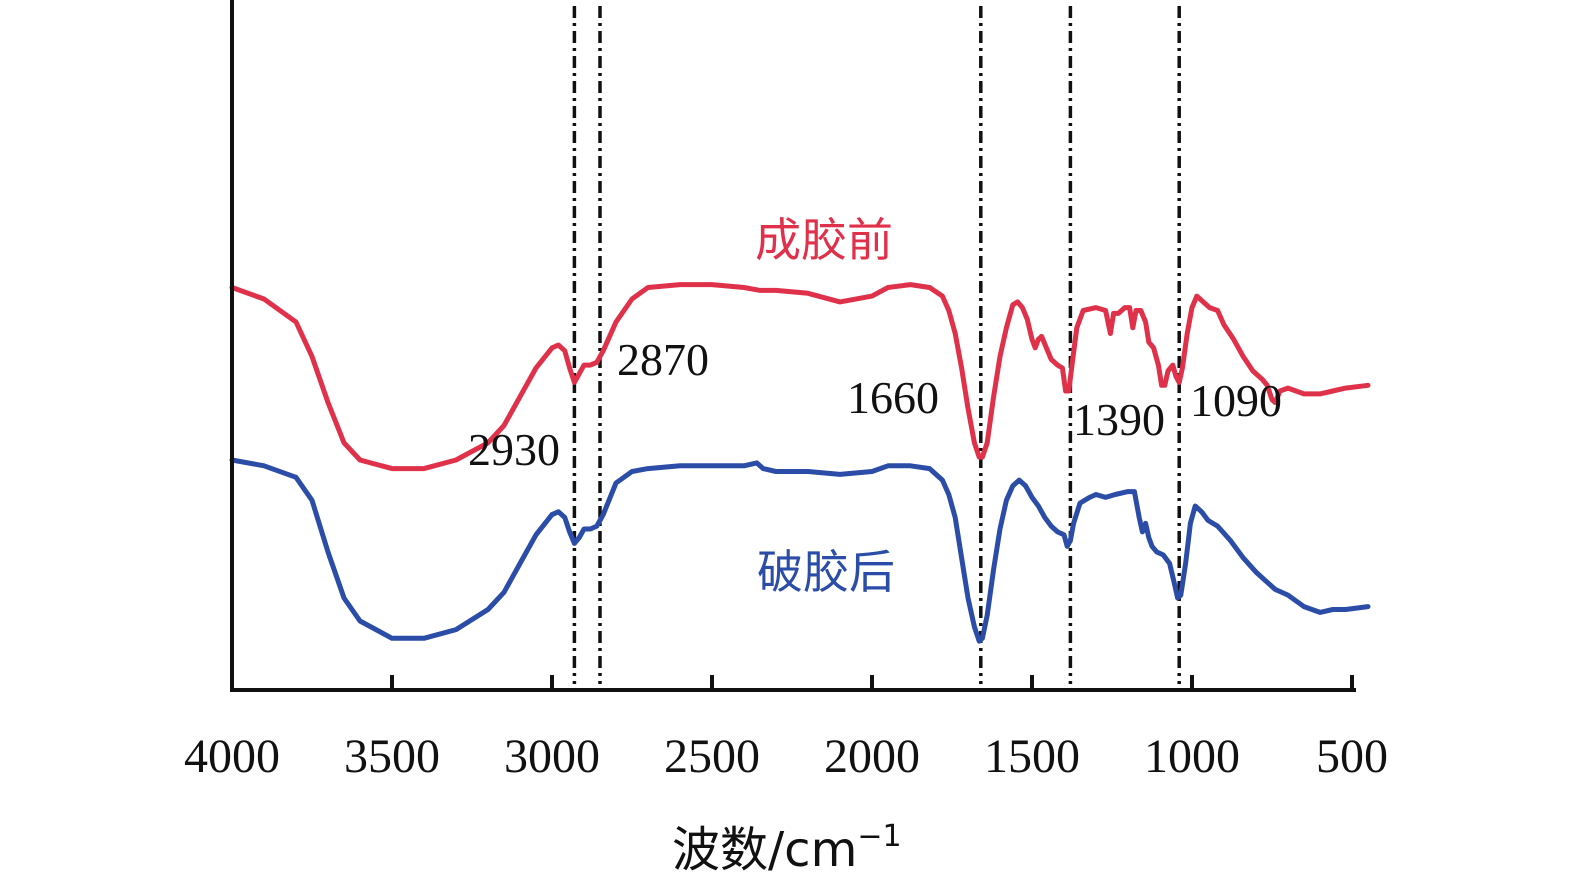  I want to click on x-tick-label-5: 1500, so click(1032, 756).